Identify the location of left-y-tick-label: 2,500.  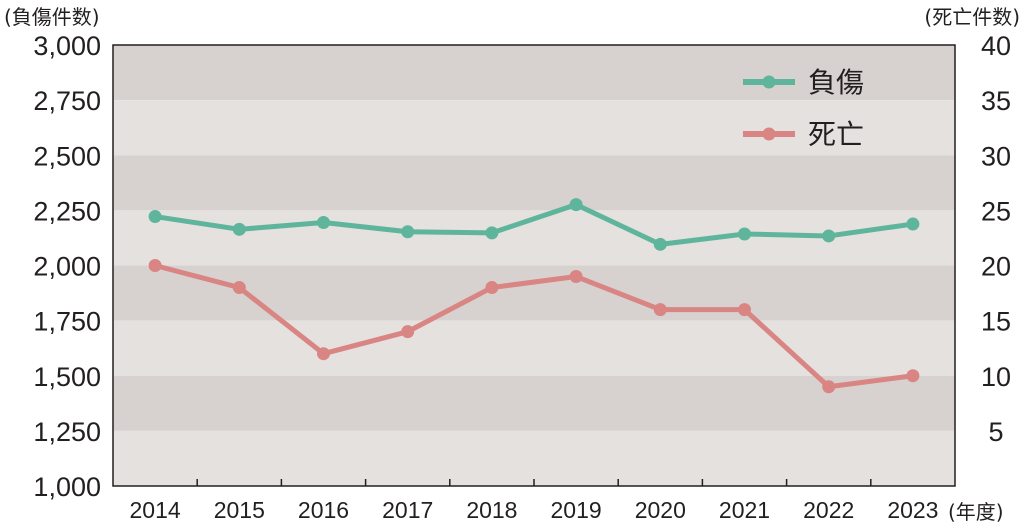
(67, 156).